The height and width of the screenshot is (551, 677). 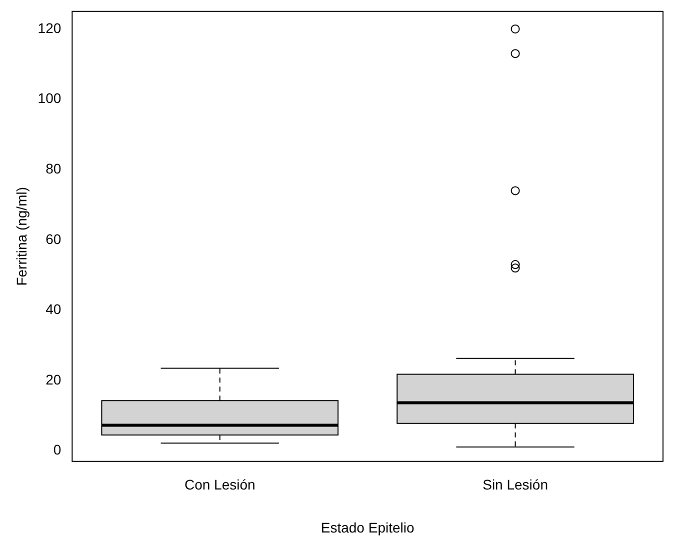 I want to click on y-tick-label: 20, so click(x=54, y=379).